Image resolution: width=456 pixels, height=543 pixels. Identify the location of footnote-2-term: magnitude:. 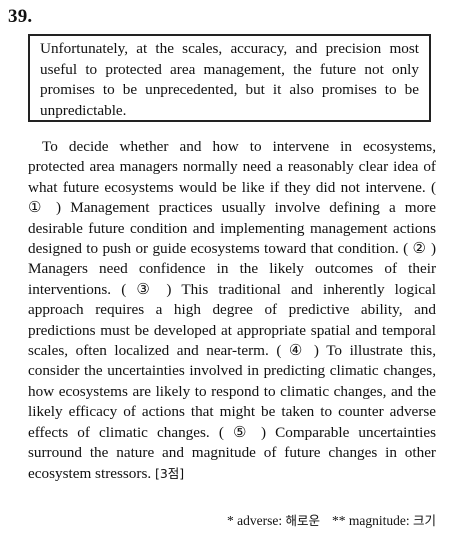
(379, 520).